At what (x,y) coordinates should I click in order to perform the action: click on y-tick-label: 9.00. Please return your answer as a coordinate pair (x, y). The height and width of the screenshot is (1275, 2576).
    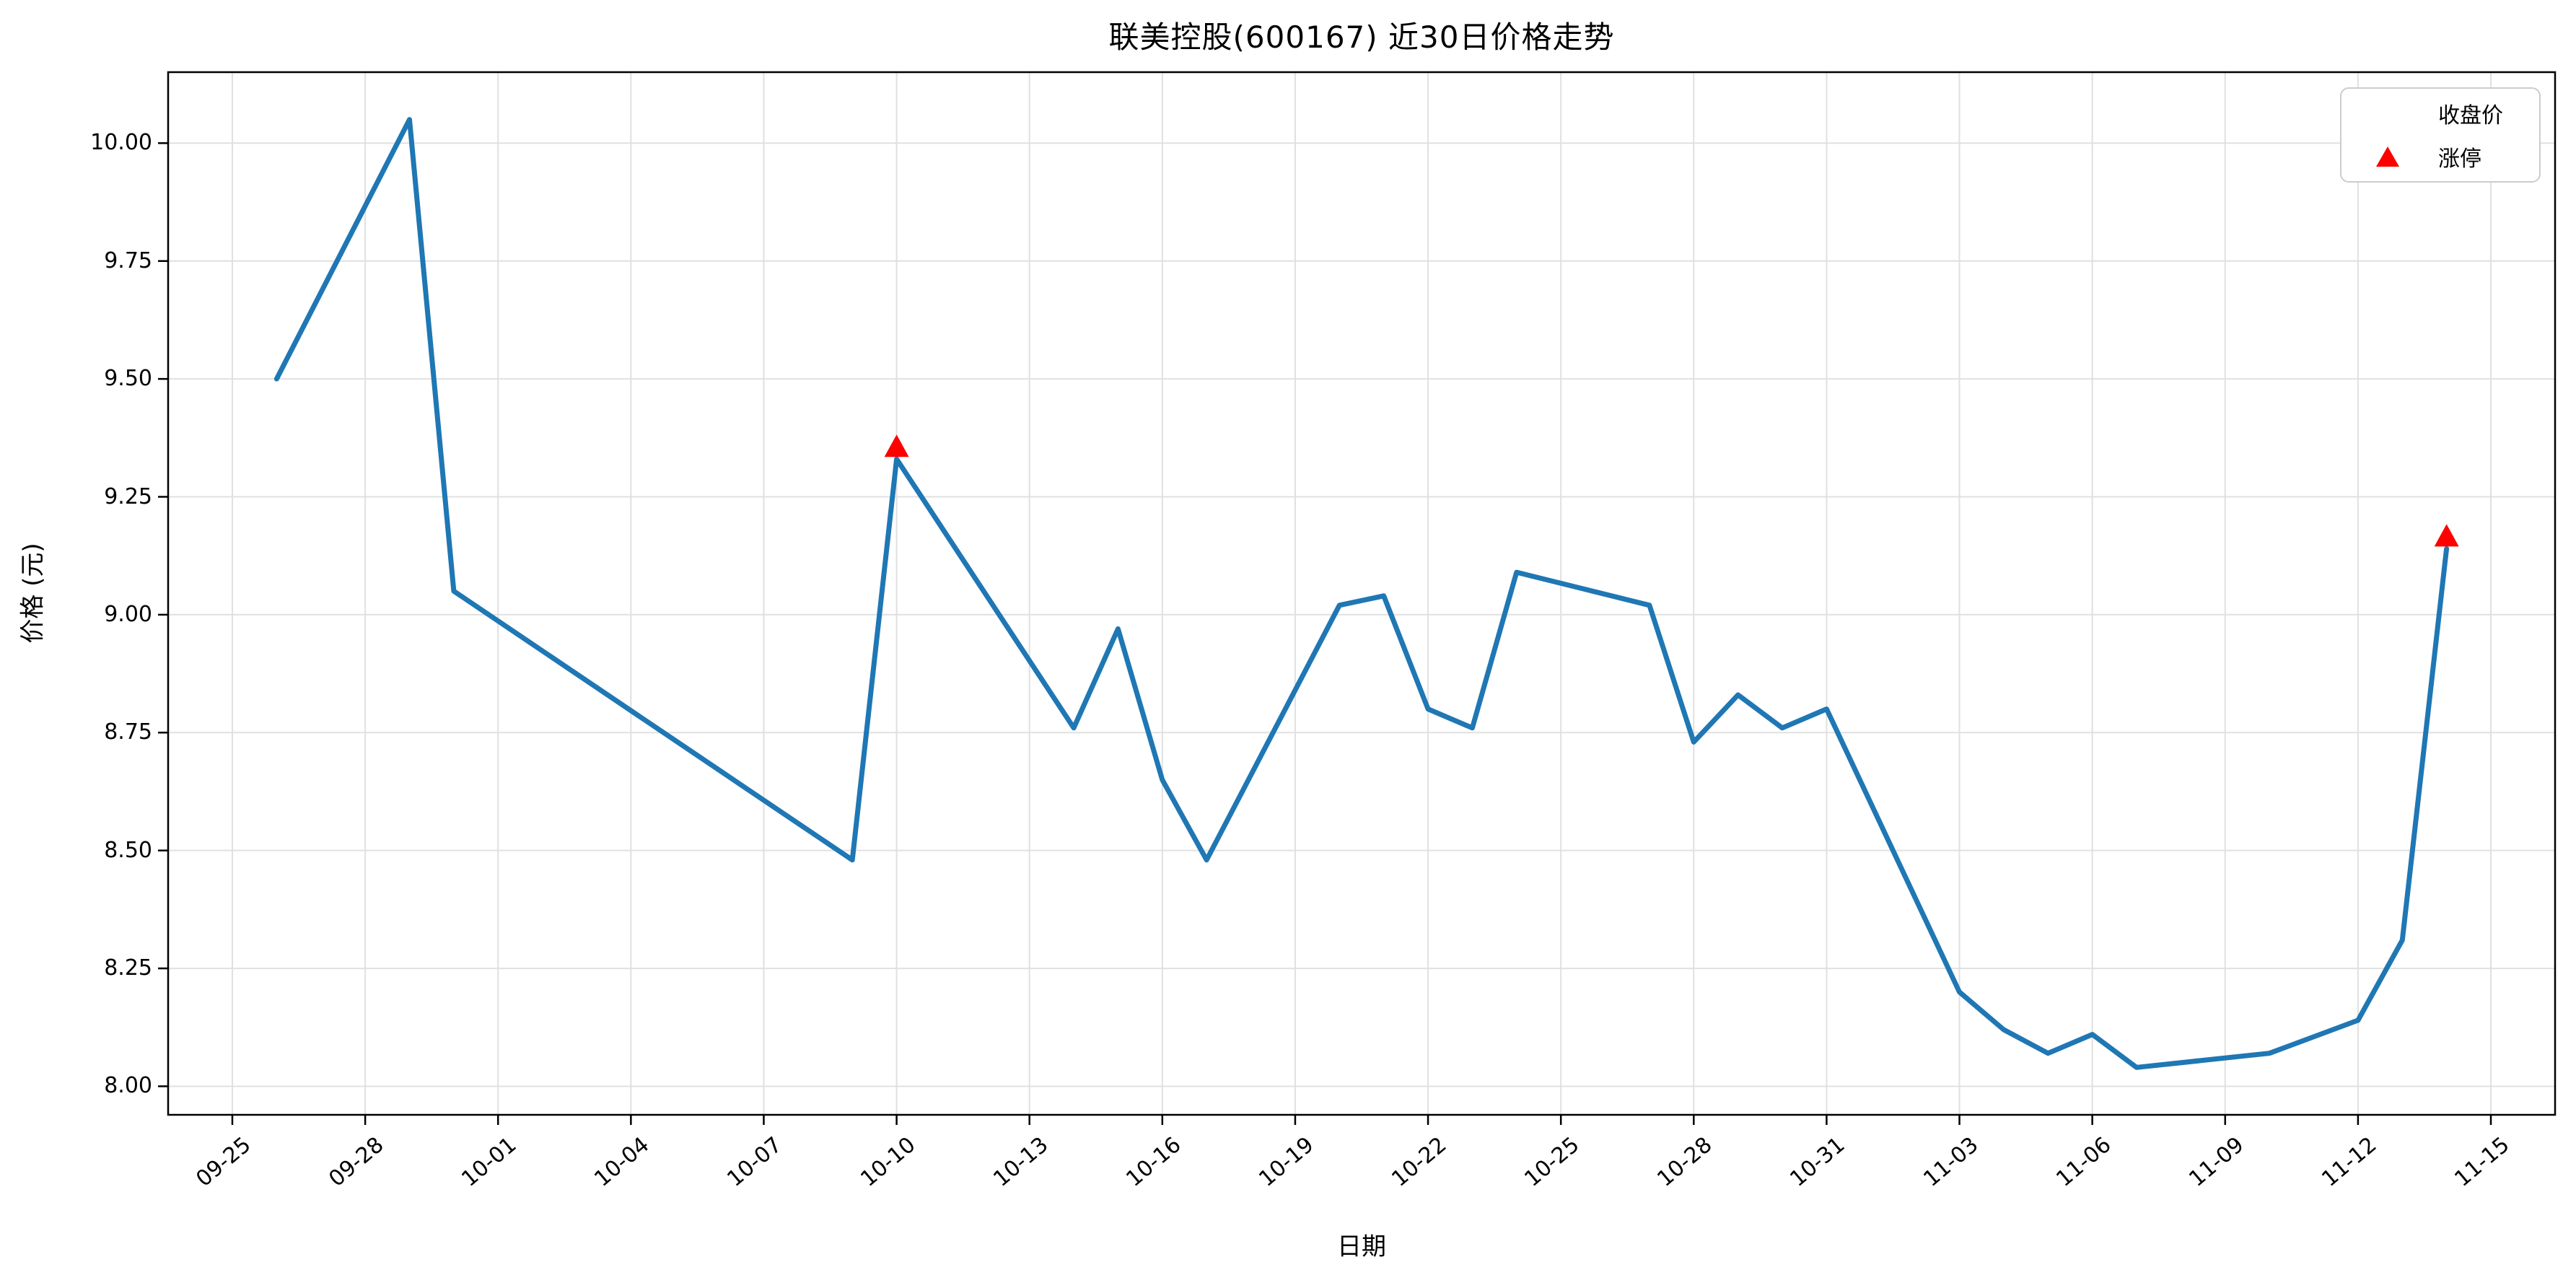
    Looking at the image, I should click on (128, 614).